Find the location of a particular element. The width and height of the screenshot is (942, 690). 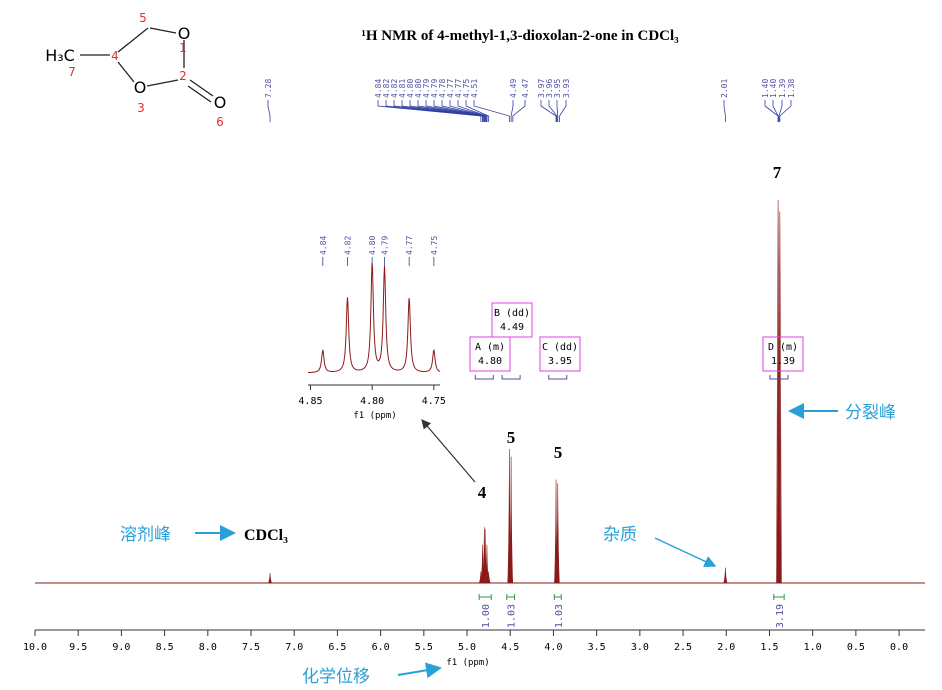

inset-peak-label: 4.79 is located at coordinates (384, 245).